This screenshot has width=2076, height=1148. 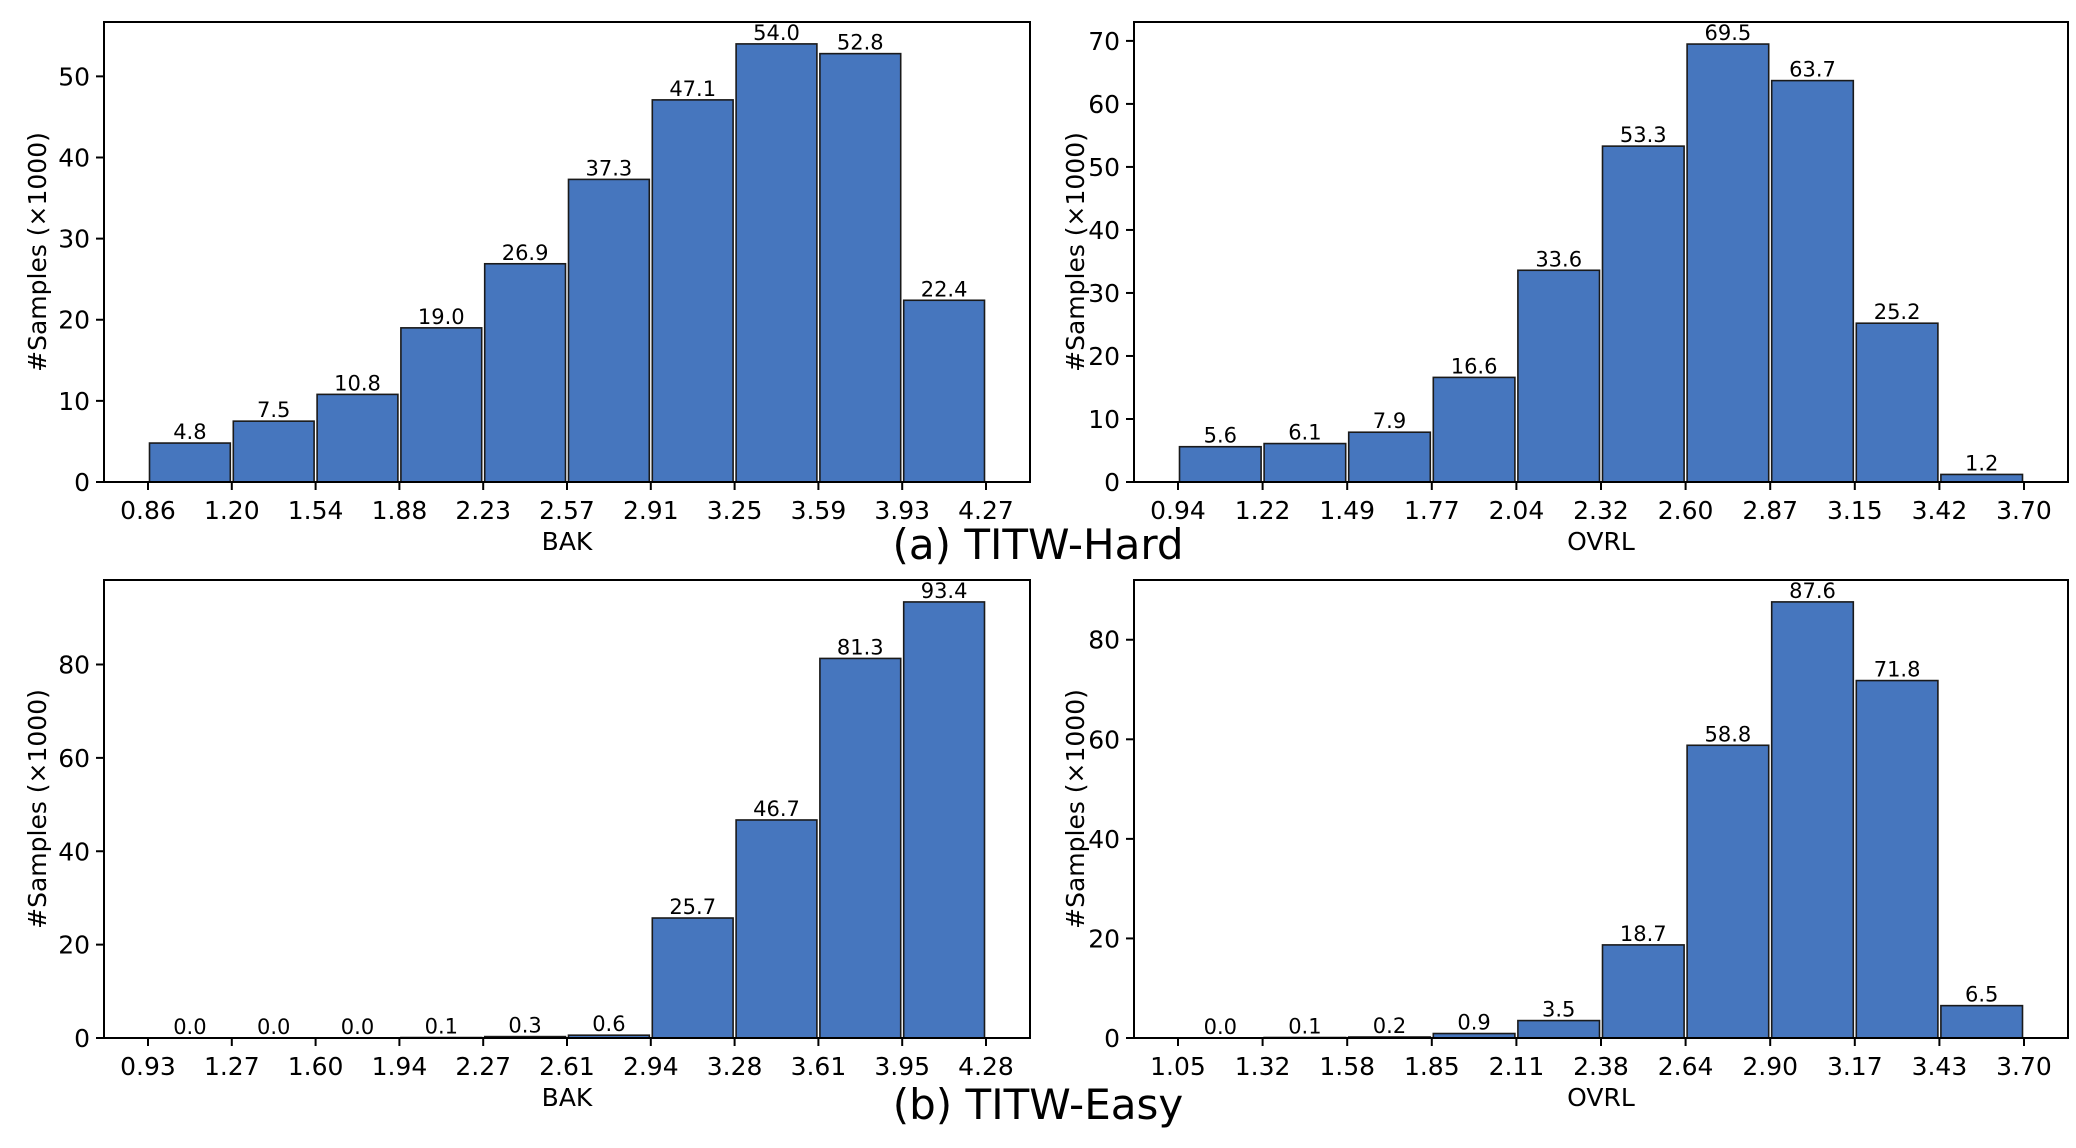 I want to click on data-label: 22.4, so click(x=944, y=289).